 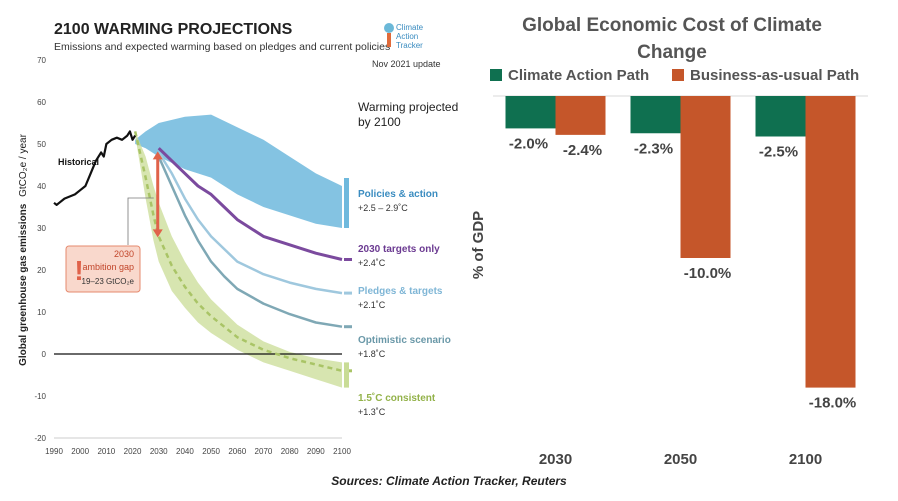 I want to click on ambition-gap-year: 2030, so click(x=124, y=254).